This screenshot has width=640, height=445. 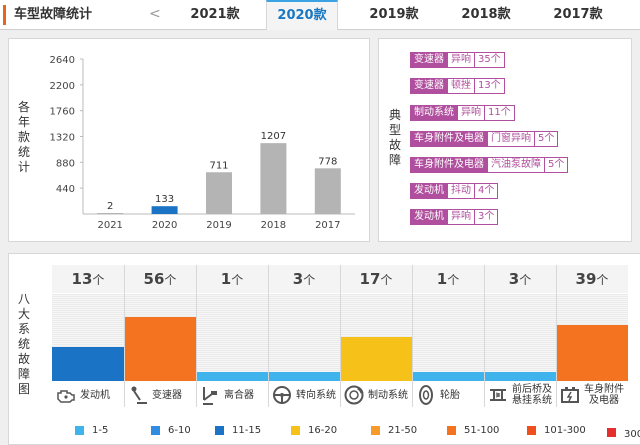 I want to click on legend-item: 300以上, so click(x=623, y=432).